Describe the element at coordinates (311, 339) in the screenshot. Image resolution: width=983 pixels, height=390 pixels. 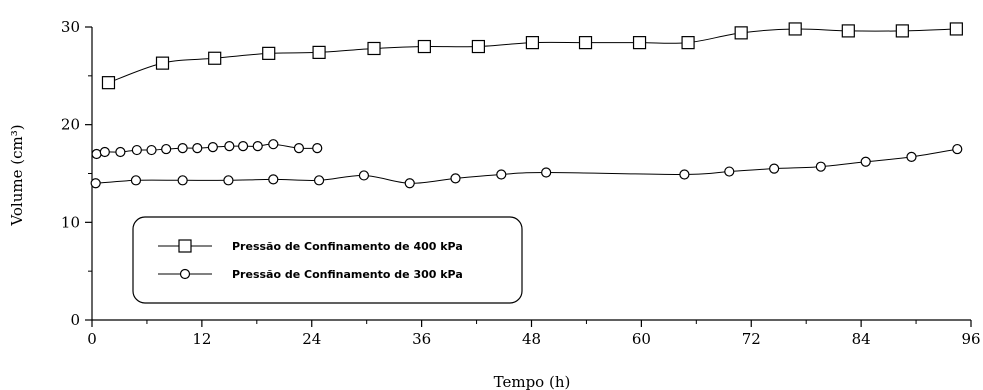
I see `x-tick-label: 24` at that location.